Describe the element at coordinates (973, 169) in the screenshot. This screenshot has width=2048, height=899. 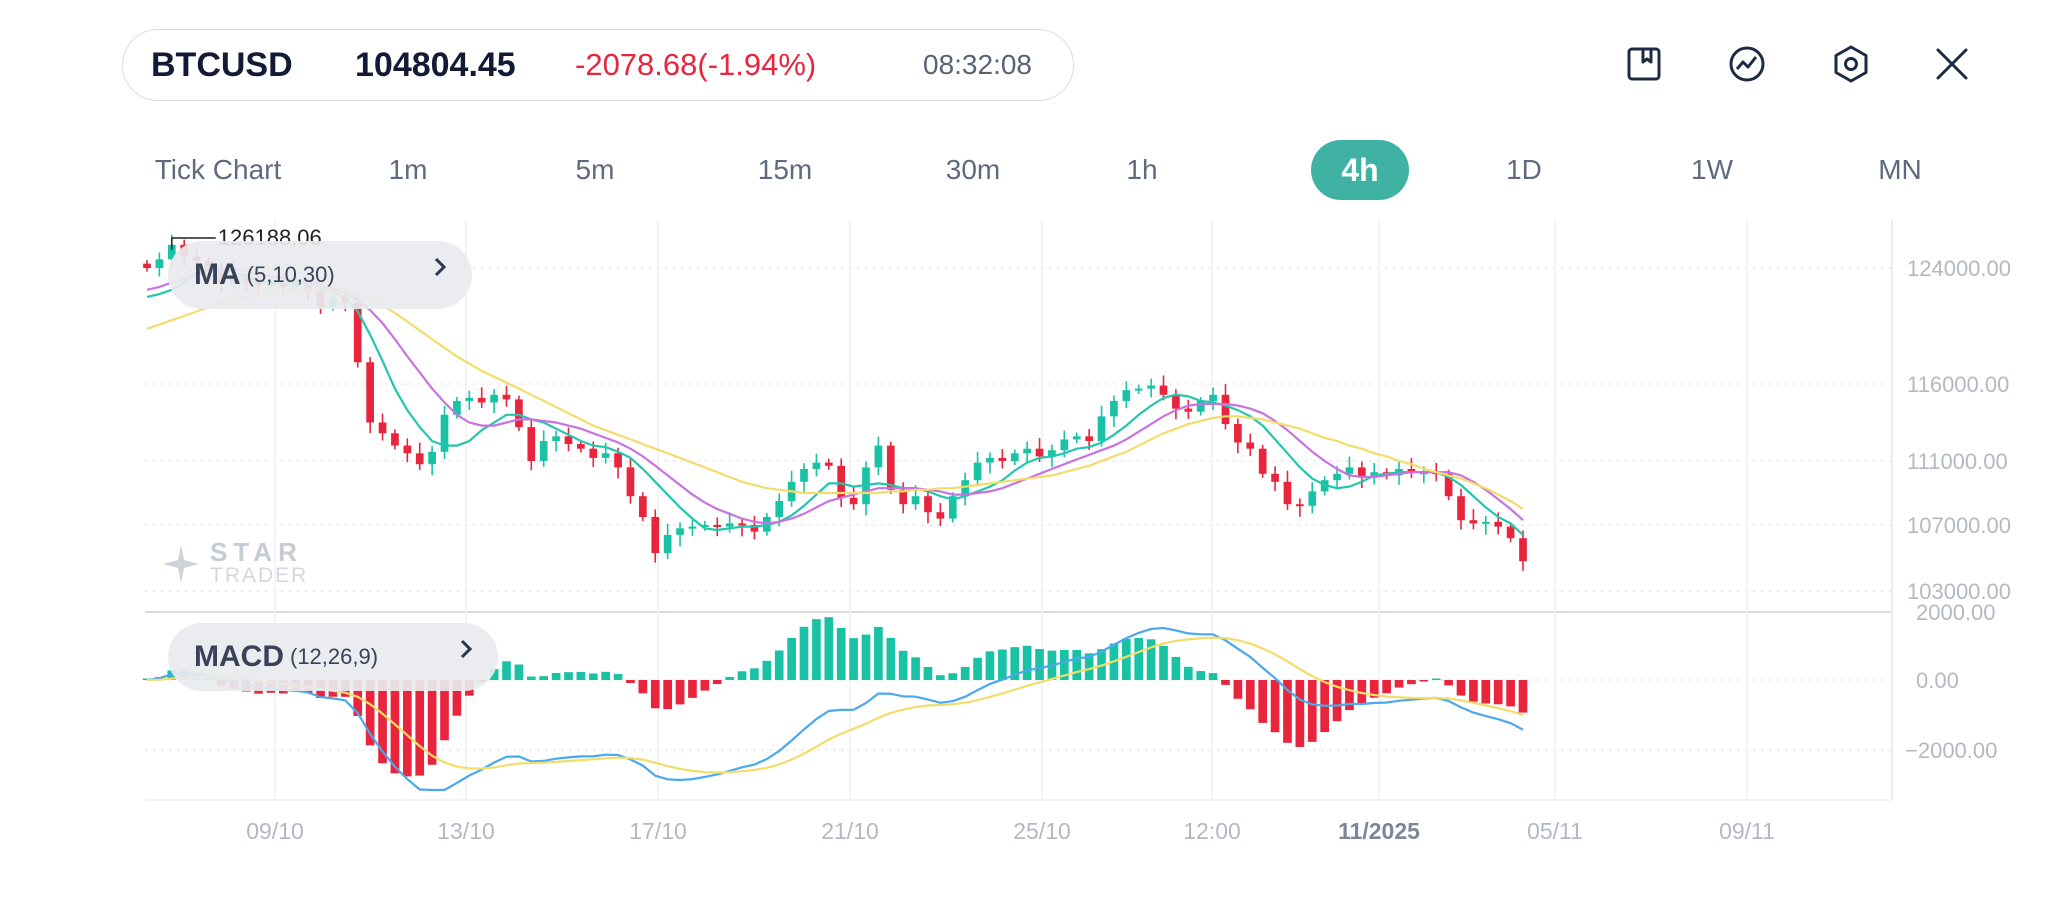
I see `tab-30m: 30m` at that location.